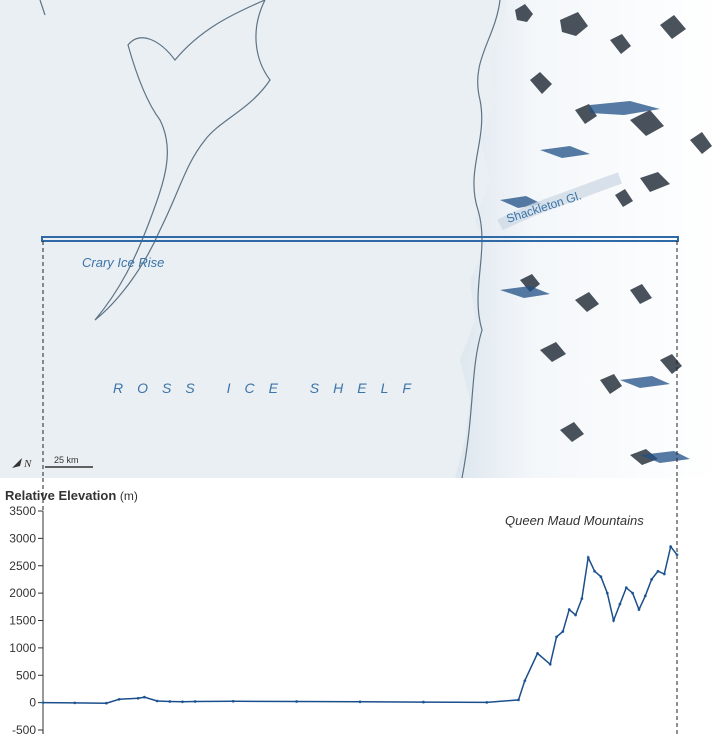 Image resolution: width=720 pixels, height=740 pixels. I want to click on queen-maud-mountains-label: Queen Maud Mountains, so click(574, 520).